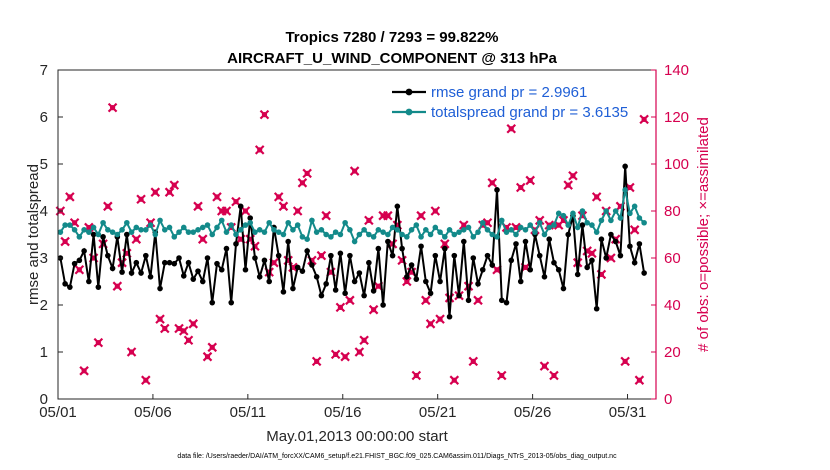 The image size is (830, 470). Describe the element at coordinates (676, 117) in the screenshot. I see `y-right-tick-label: 120` at that location.